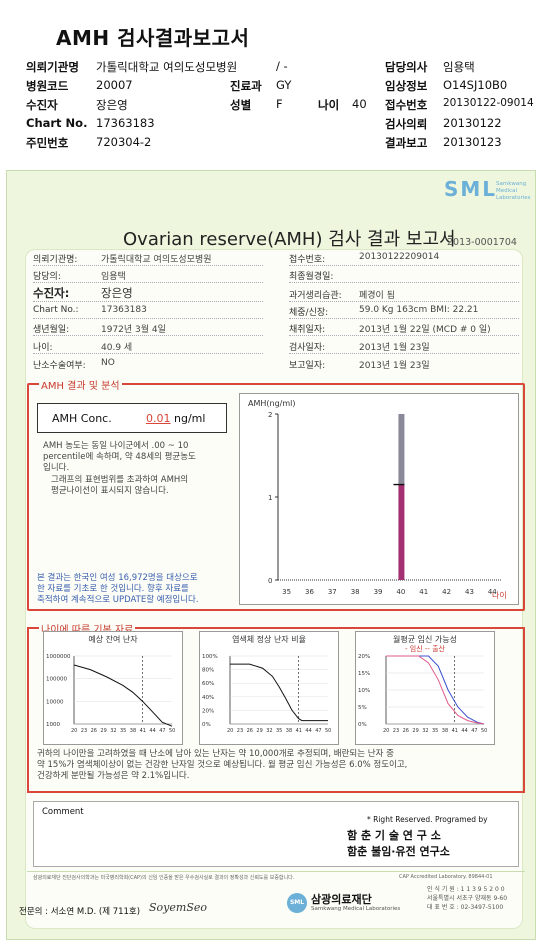  Describe the element at coordinates (427, 819) in the screenshot. I see `rights-reserved: * Right Reserved. Programed by` at that location.